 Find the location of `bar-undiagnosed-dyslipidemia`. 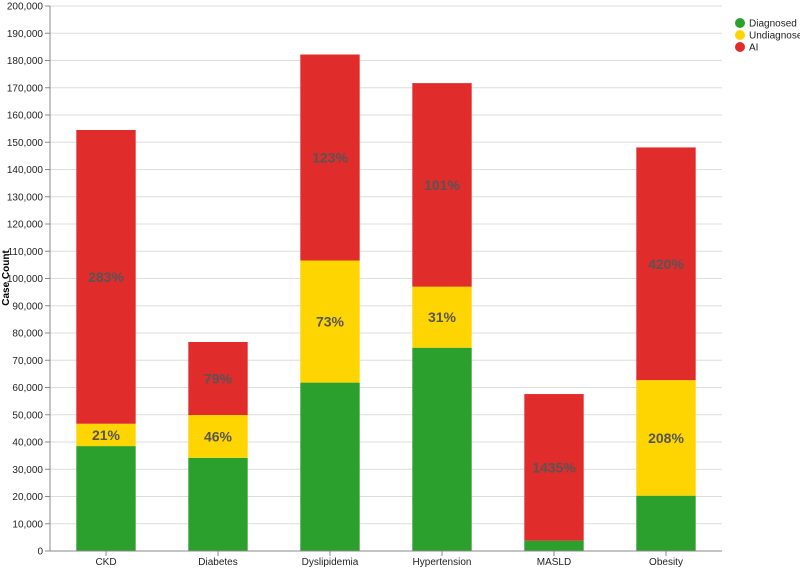

bar-undiagnosed-dyslipidemia is located at coordinates (330, 321).